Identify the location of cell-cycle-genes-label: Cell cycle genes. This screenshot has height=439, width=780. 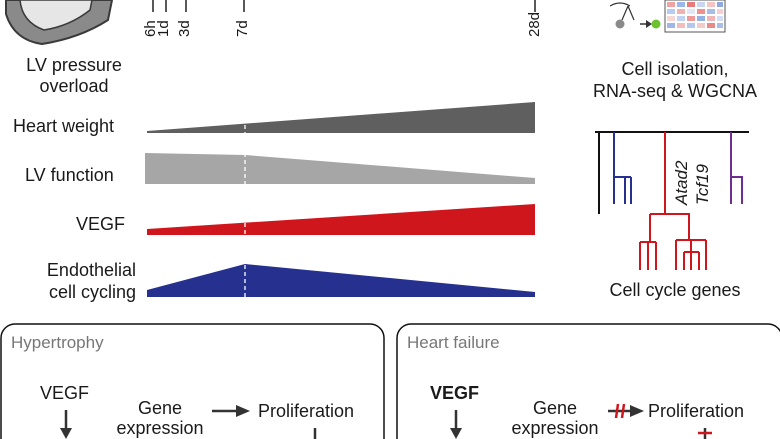
(675, 290).